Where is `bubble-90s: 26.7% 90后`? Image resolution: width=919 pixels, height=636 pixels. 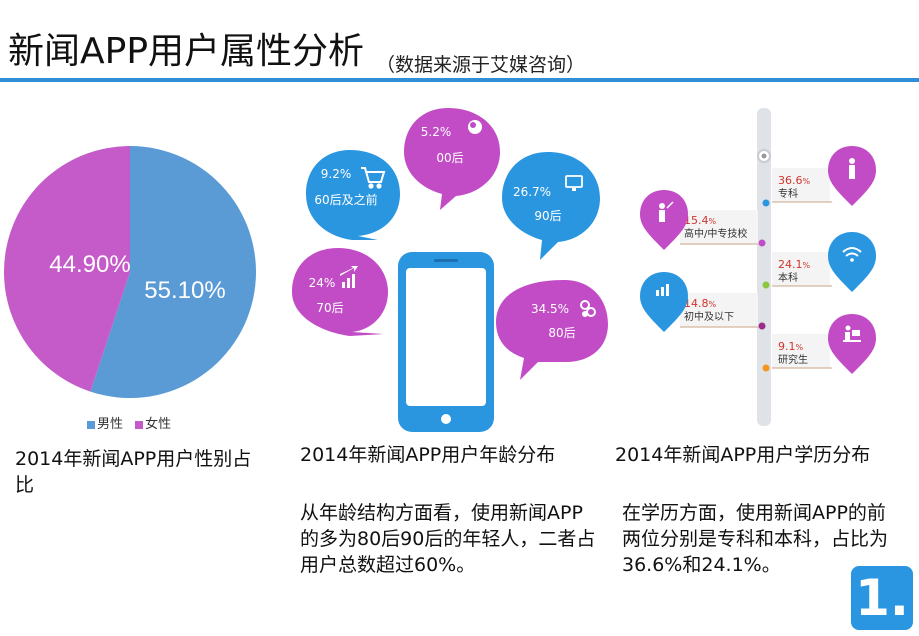 bubble-90s: 26.7% 90后 is located at coordinates (551, 206).